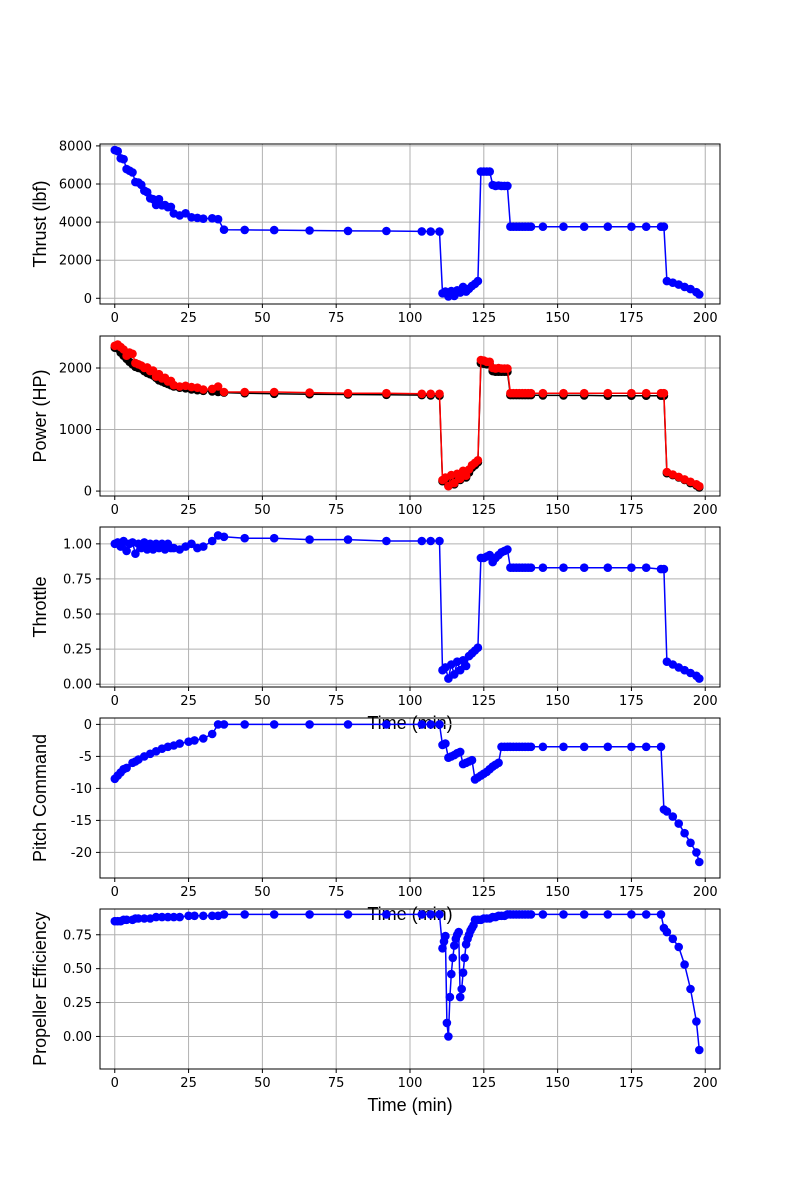 This screenshot has width=800, height=1200. Describe the element at coordinates (40, 415) in the screenshot. I see `y-axis-label: Power (HP)` at that location.